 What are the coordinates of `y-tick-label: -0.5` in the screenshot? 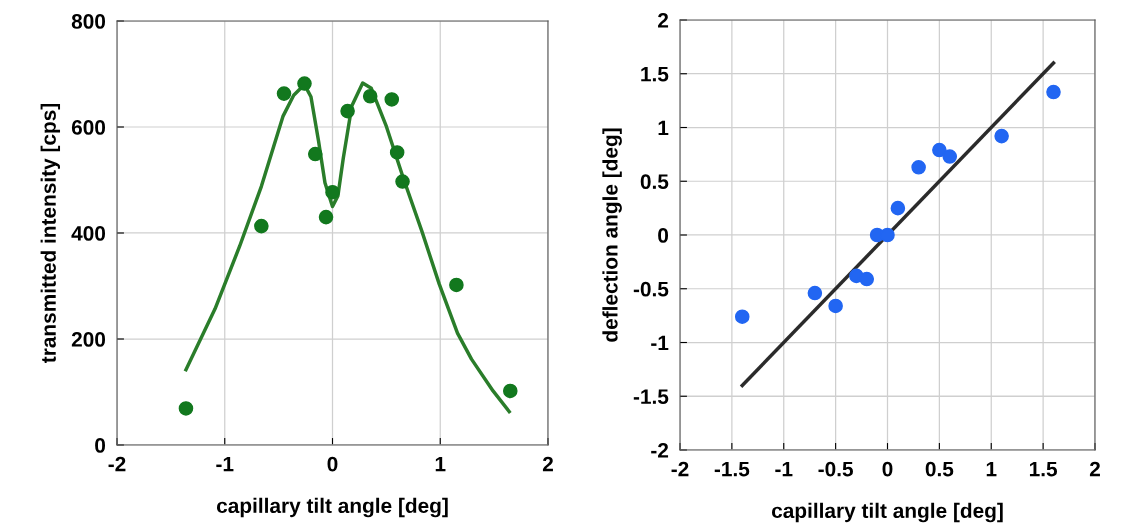 It's located at (651, 289).